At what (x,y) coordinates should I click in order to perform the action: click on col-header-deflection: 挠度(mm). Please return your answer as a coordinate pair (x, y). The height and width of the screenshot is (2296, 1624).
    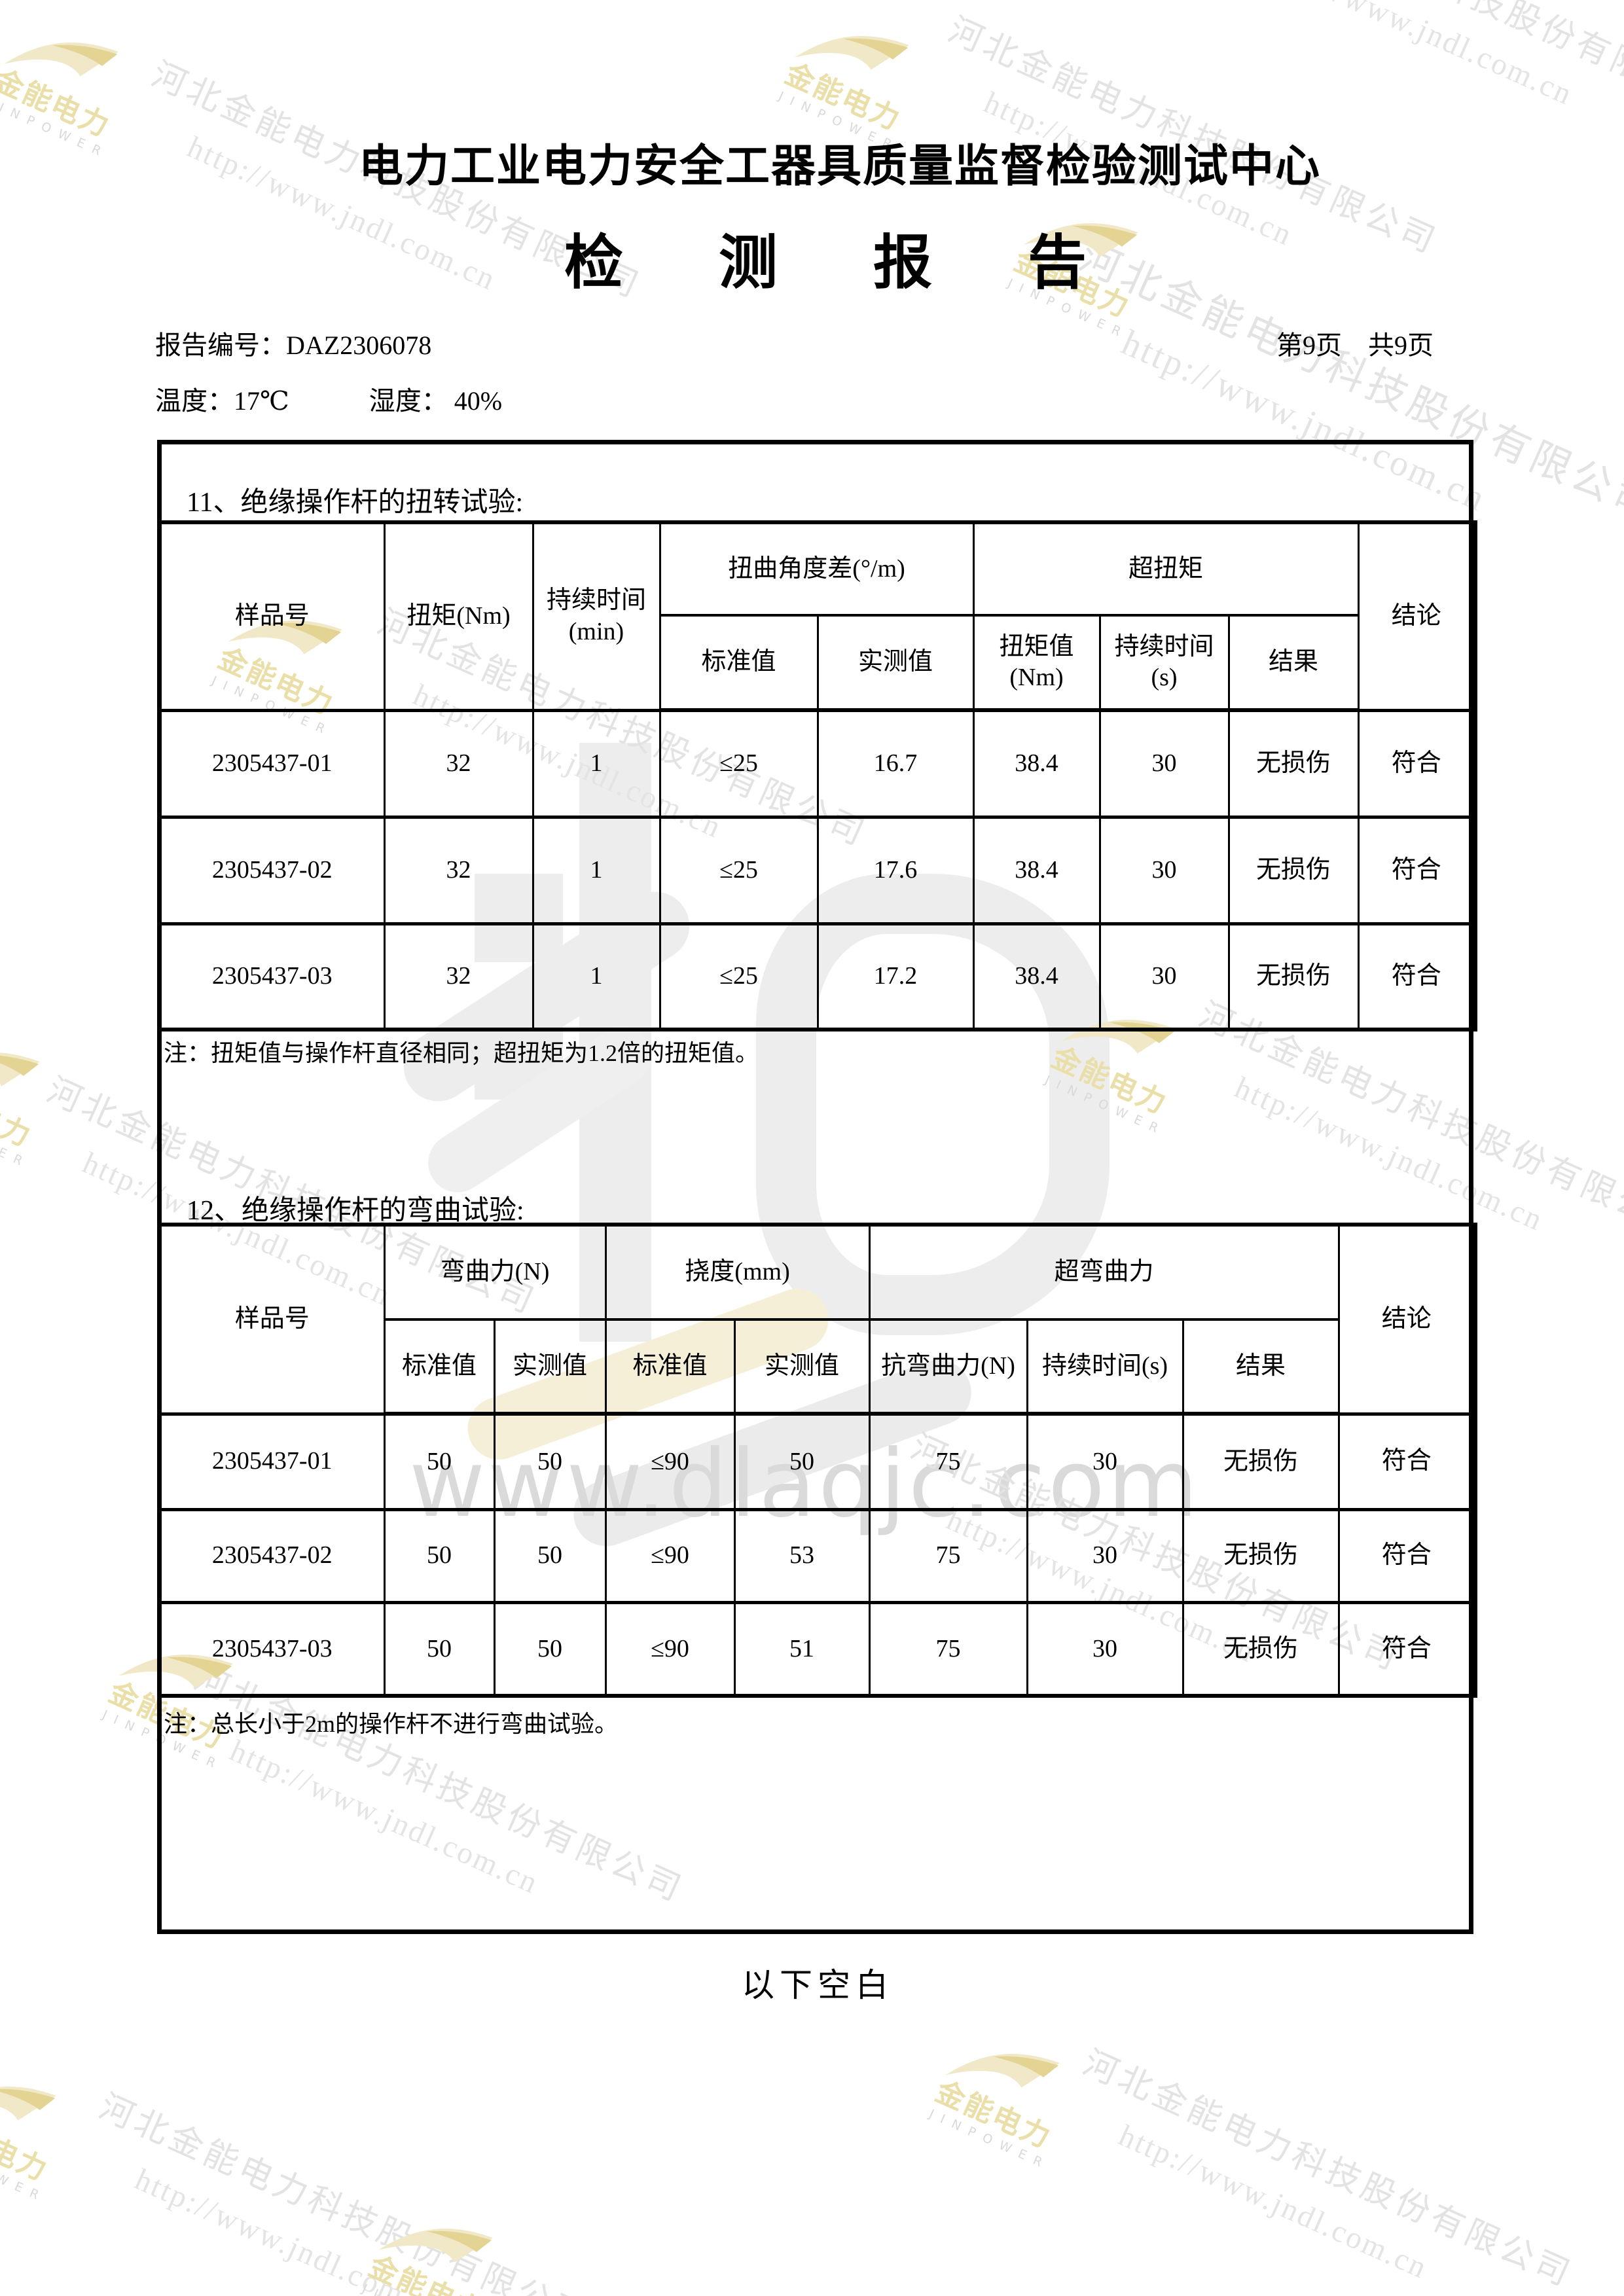
    Looking at the image, I should click on (737, 1272).